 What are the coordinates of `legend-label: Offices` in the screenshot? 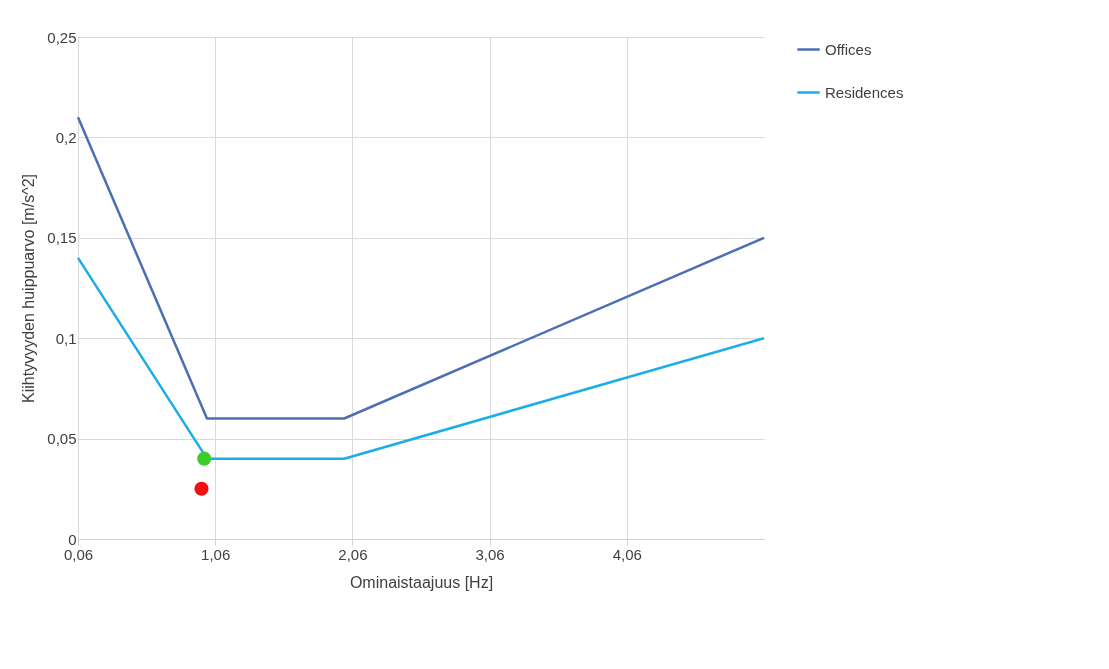 It's located at (848, 49).